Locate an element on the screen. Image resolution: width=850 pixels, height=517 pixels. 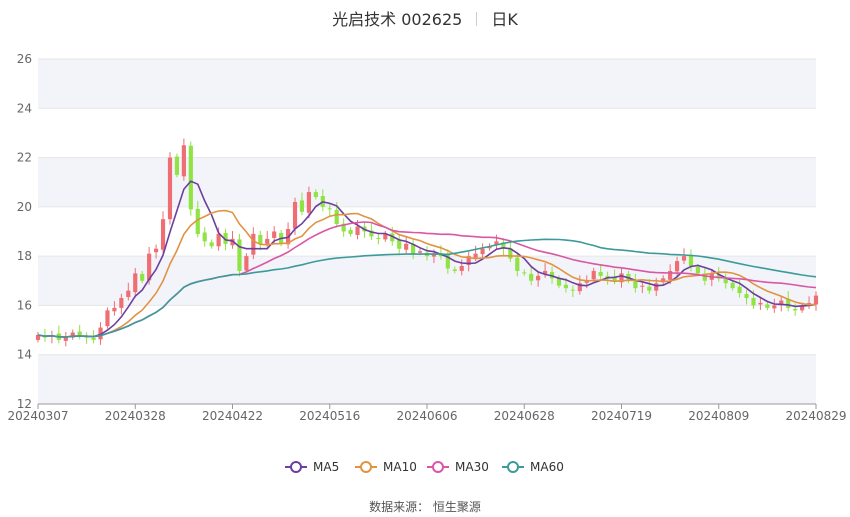
x-tick-label: 20240516 is located at coordinates (329, 416).